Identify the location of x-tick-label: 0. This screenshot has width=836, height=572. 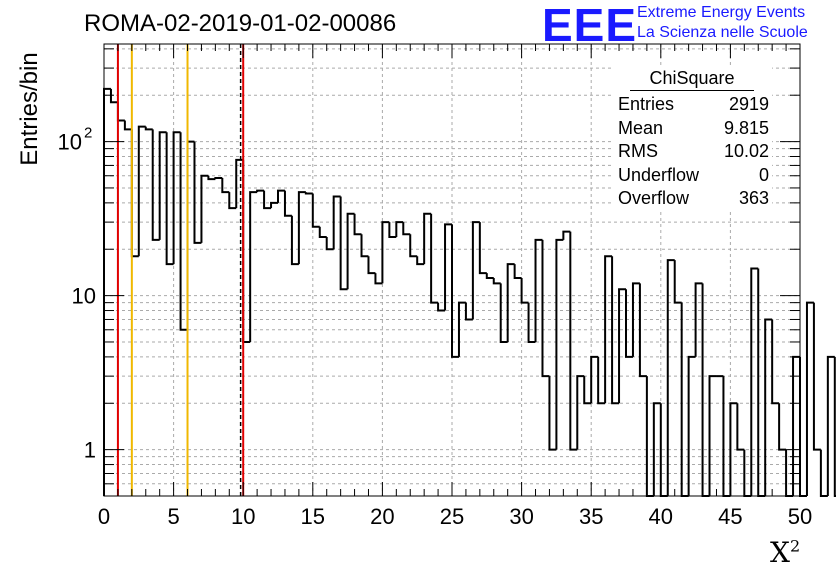
(104, 516).